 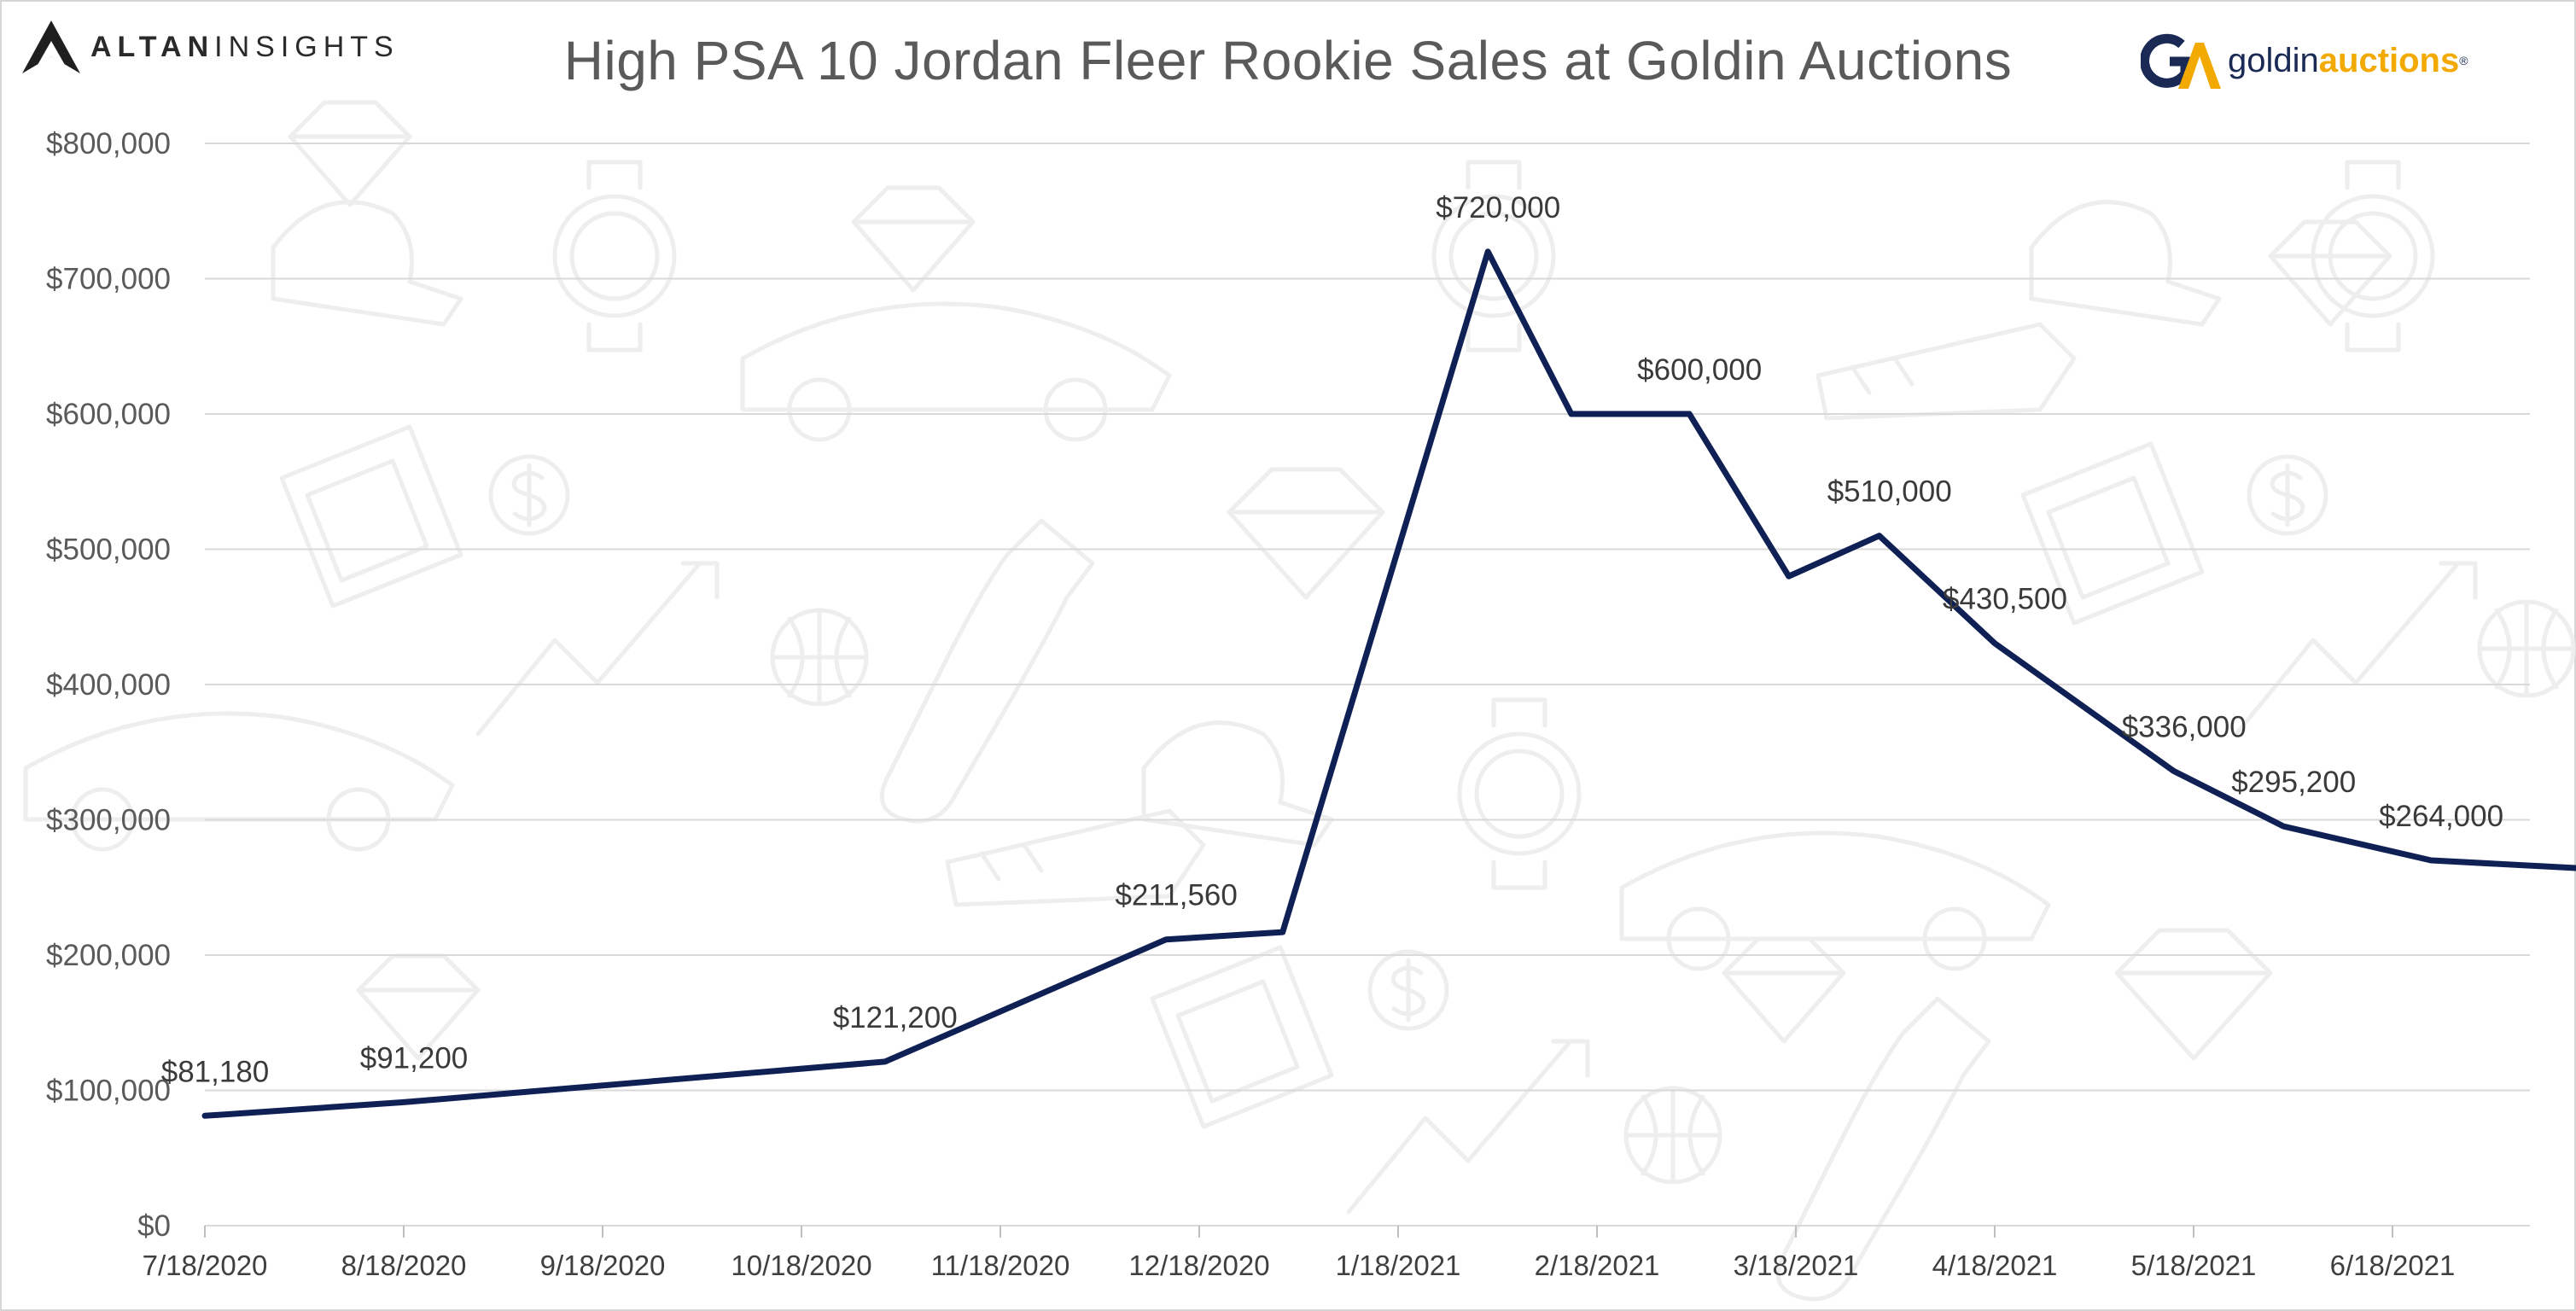 I want to click on registered-mark: ®, so click(x=2463, y=60).